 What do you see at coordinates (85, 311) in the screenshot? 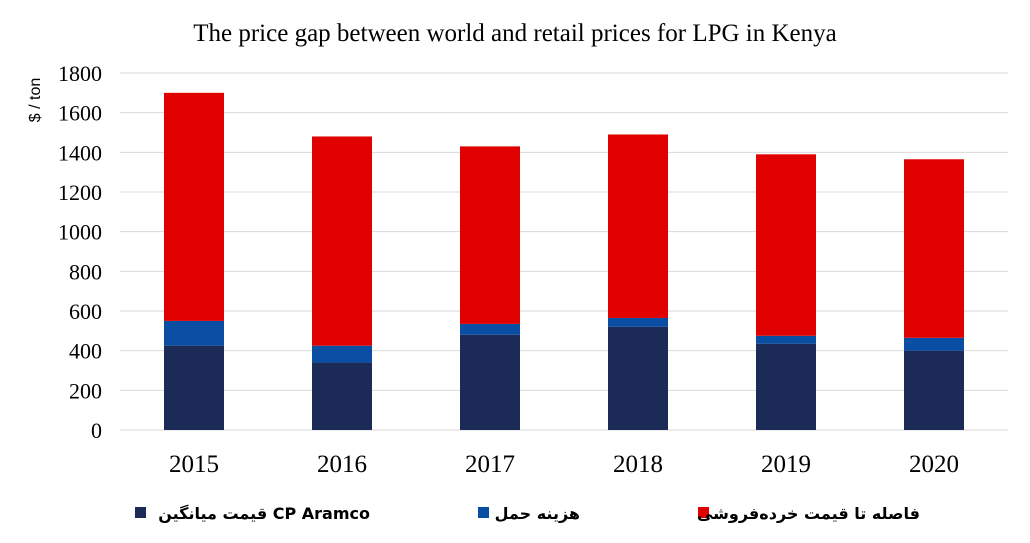
I see `y-tick-label: 600` at bounding box center [85, 311].